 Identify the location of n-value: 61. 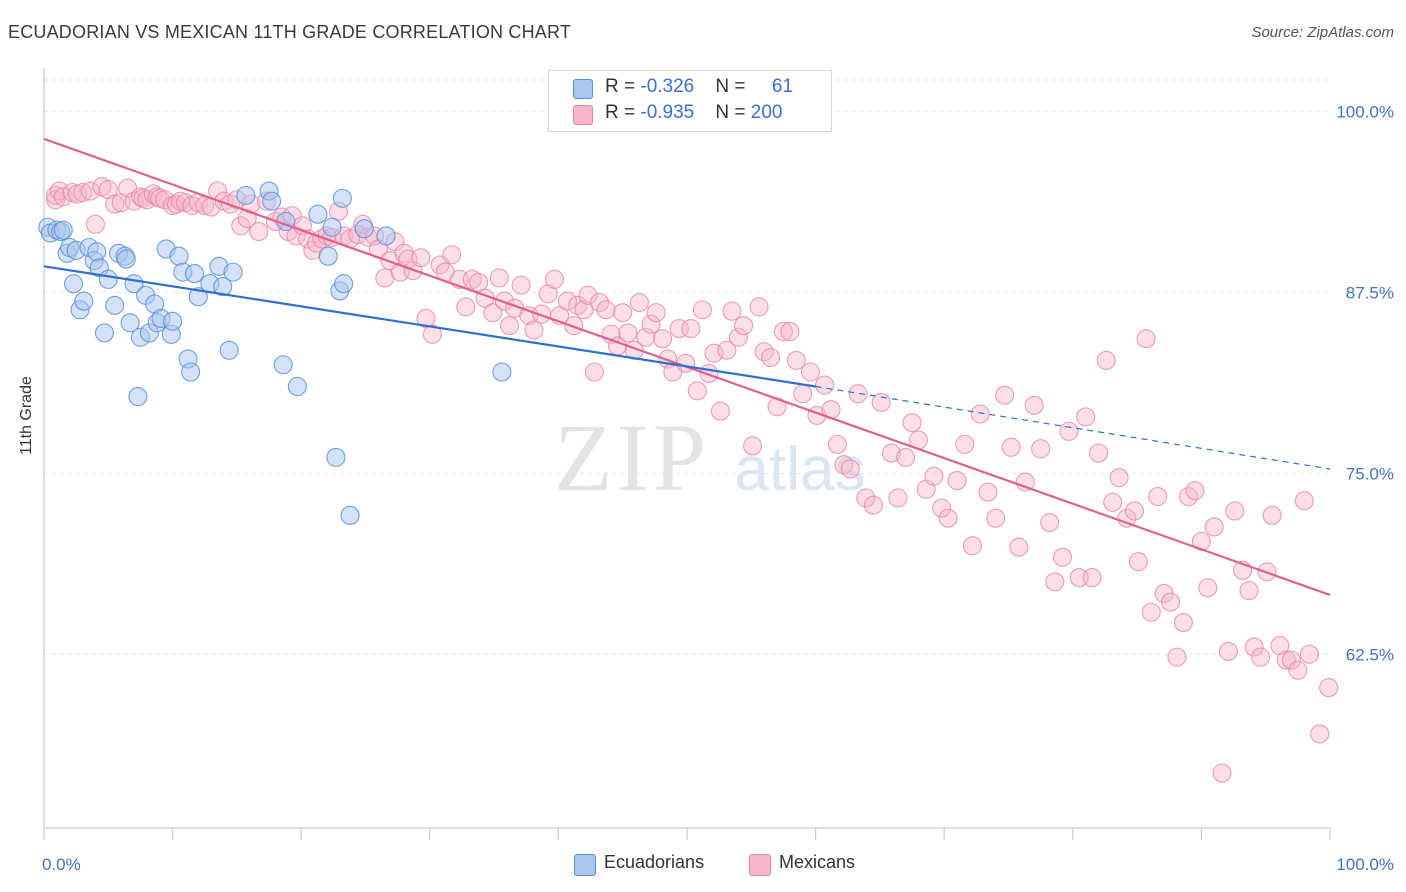
(782, 86).